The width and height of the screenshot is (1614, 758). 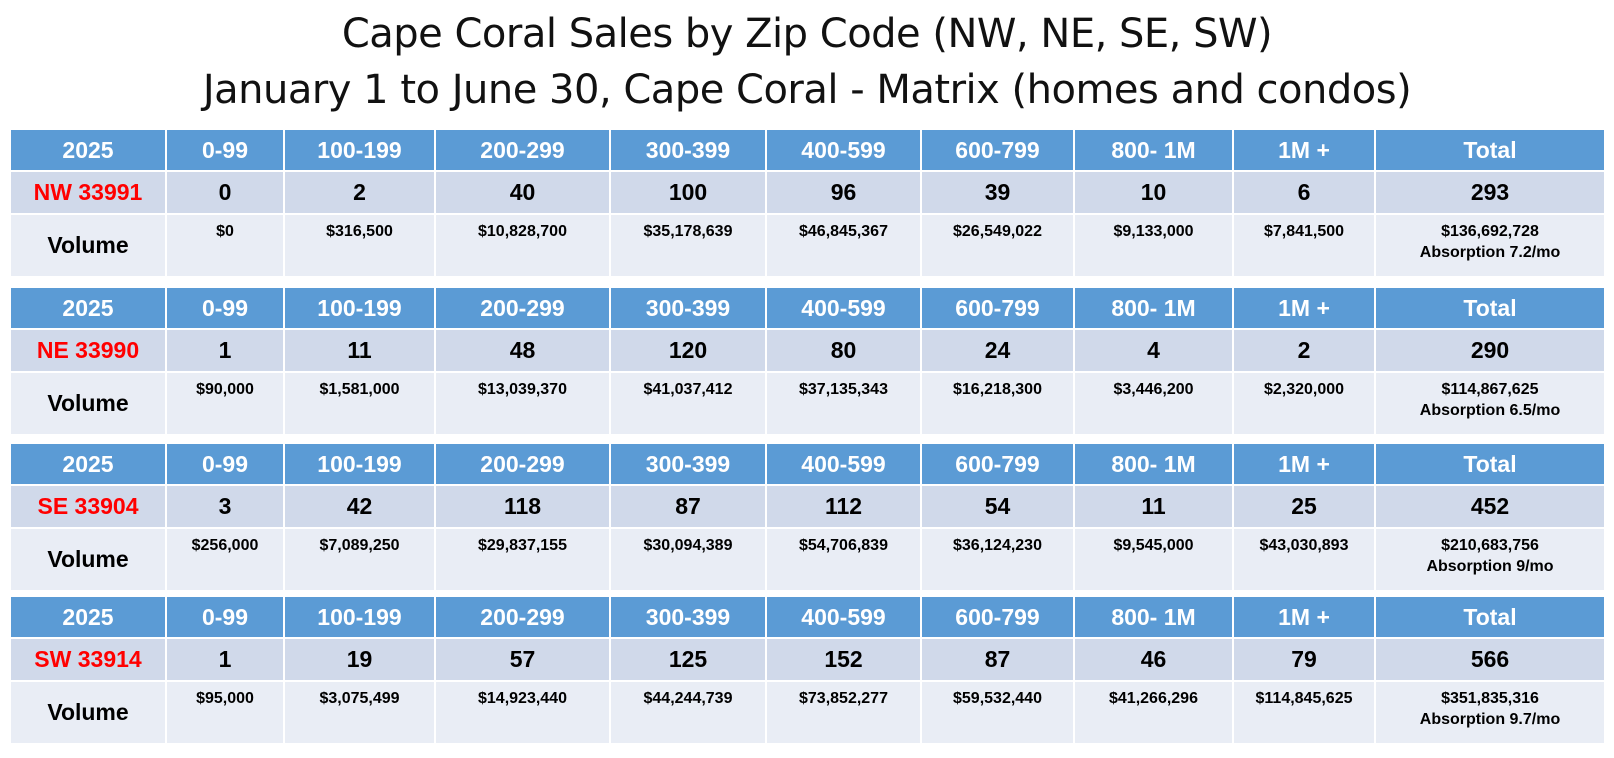 I want to click on count-row: NW 33991 0 2 40 100 96 39 10 6 293, so click(x=807, y=192).